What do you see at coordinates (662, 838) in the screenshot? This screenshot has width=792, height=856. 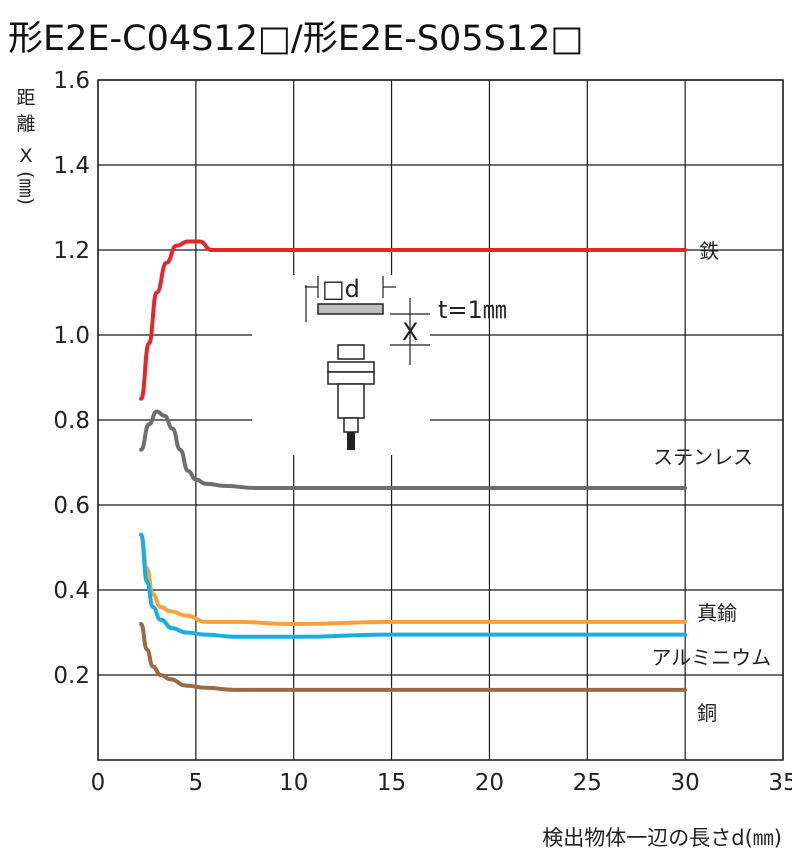 I see `x-axis-label: 検出物体一辺の長さd(㎜)` at bounding box center [662, 838].